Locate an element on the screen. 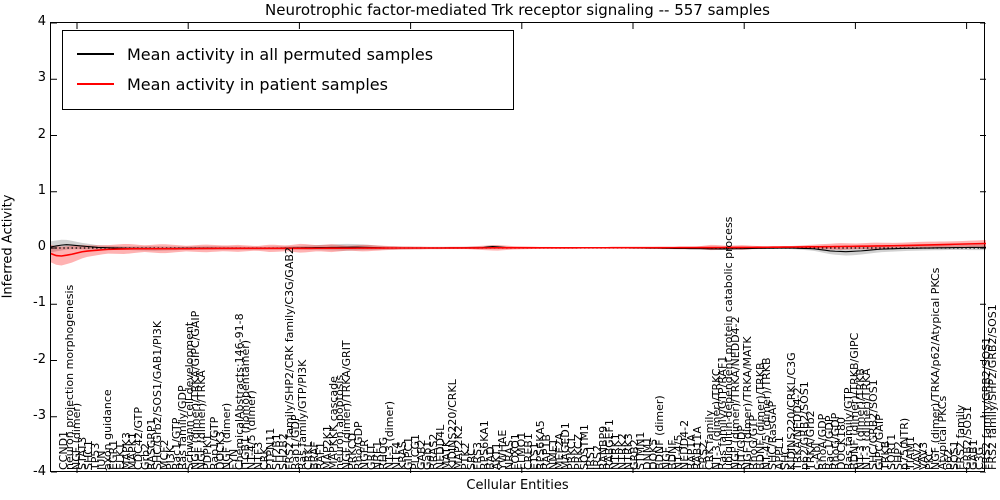 The image size is (1000, 500). y-tick-label: 0 is located at coordinates (41, 246).